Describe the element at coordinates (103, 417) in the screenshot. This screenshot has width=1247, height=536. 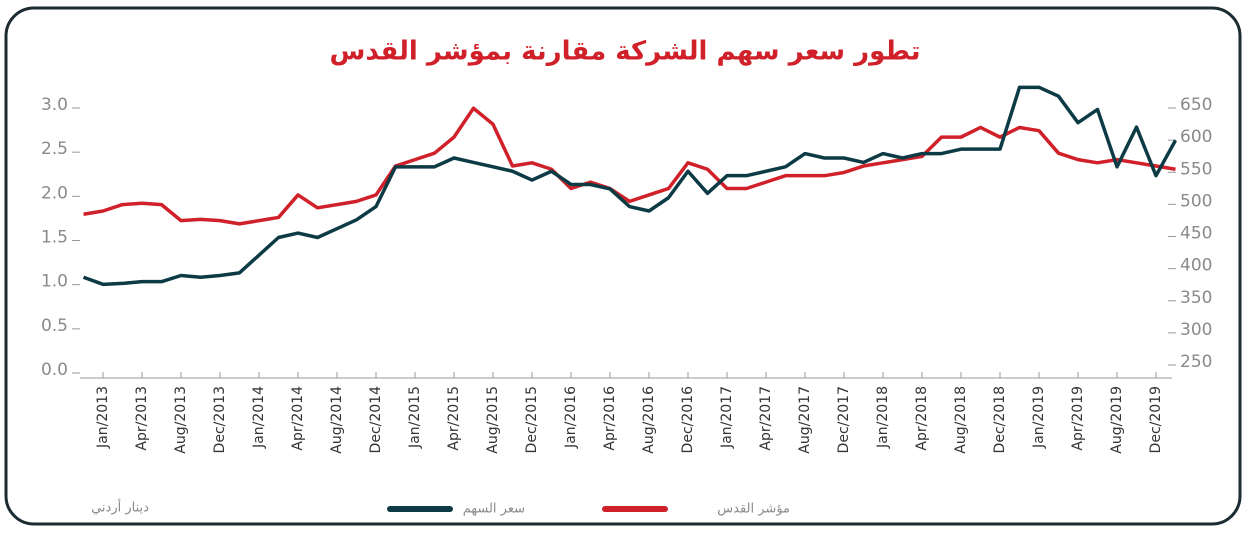
I see `x-tick-label: Jan/2013` at that location.